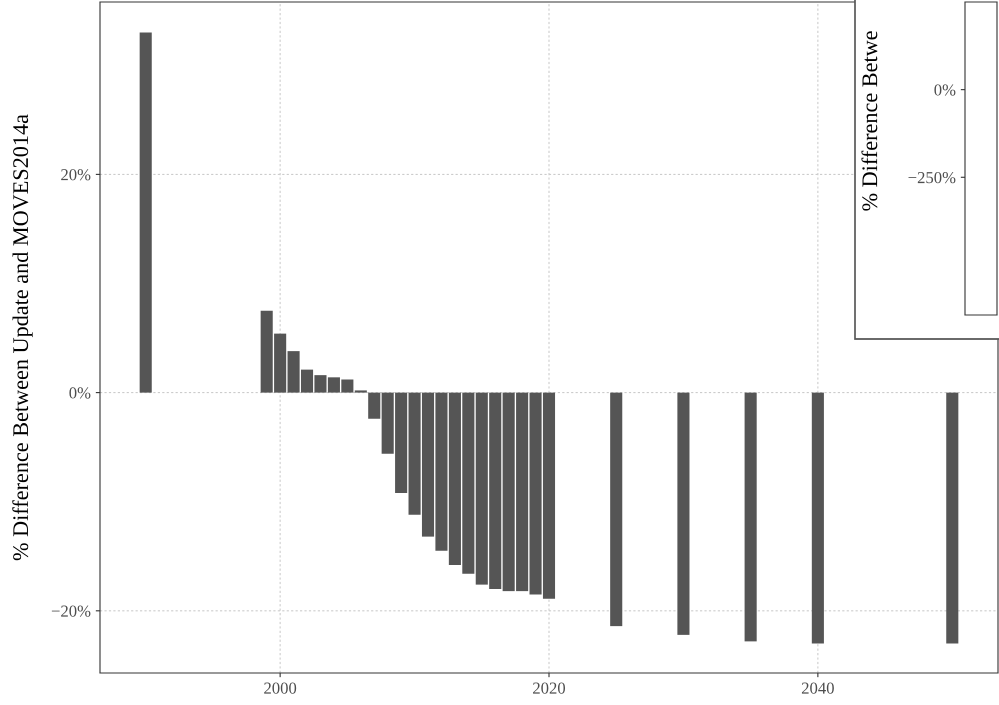 Image resolution: width=999 pixels, height=705 pixels. What do you see at coordinates (79, 393) in the screenshot?
I see `y-tick-label: 0%` at bounding box center [79, 393].